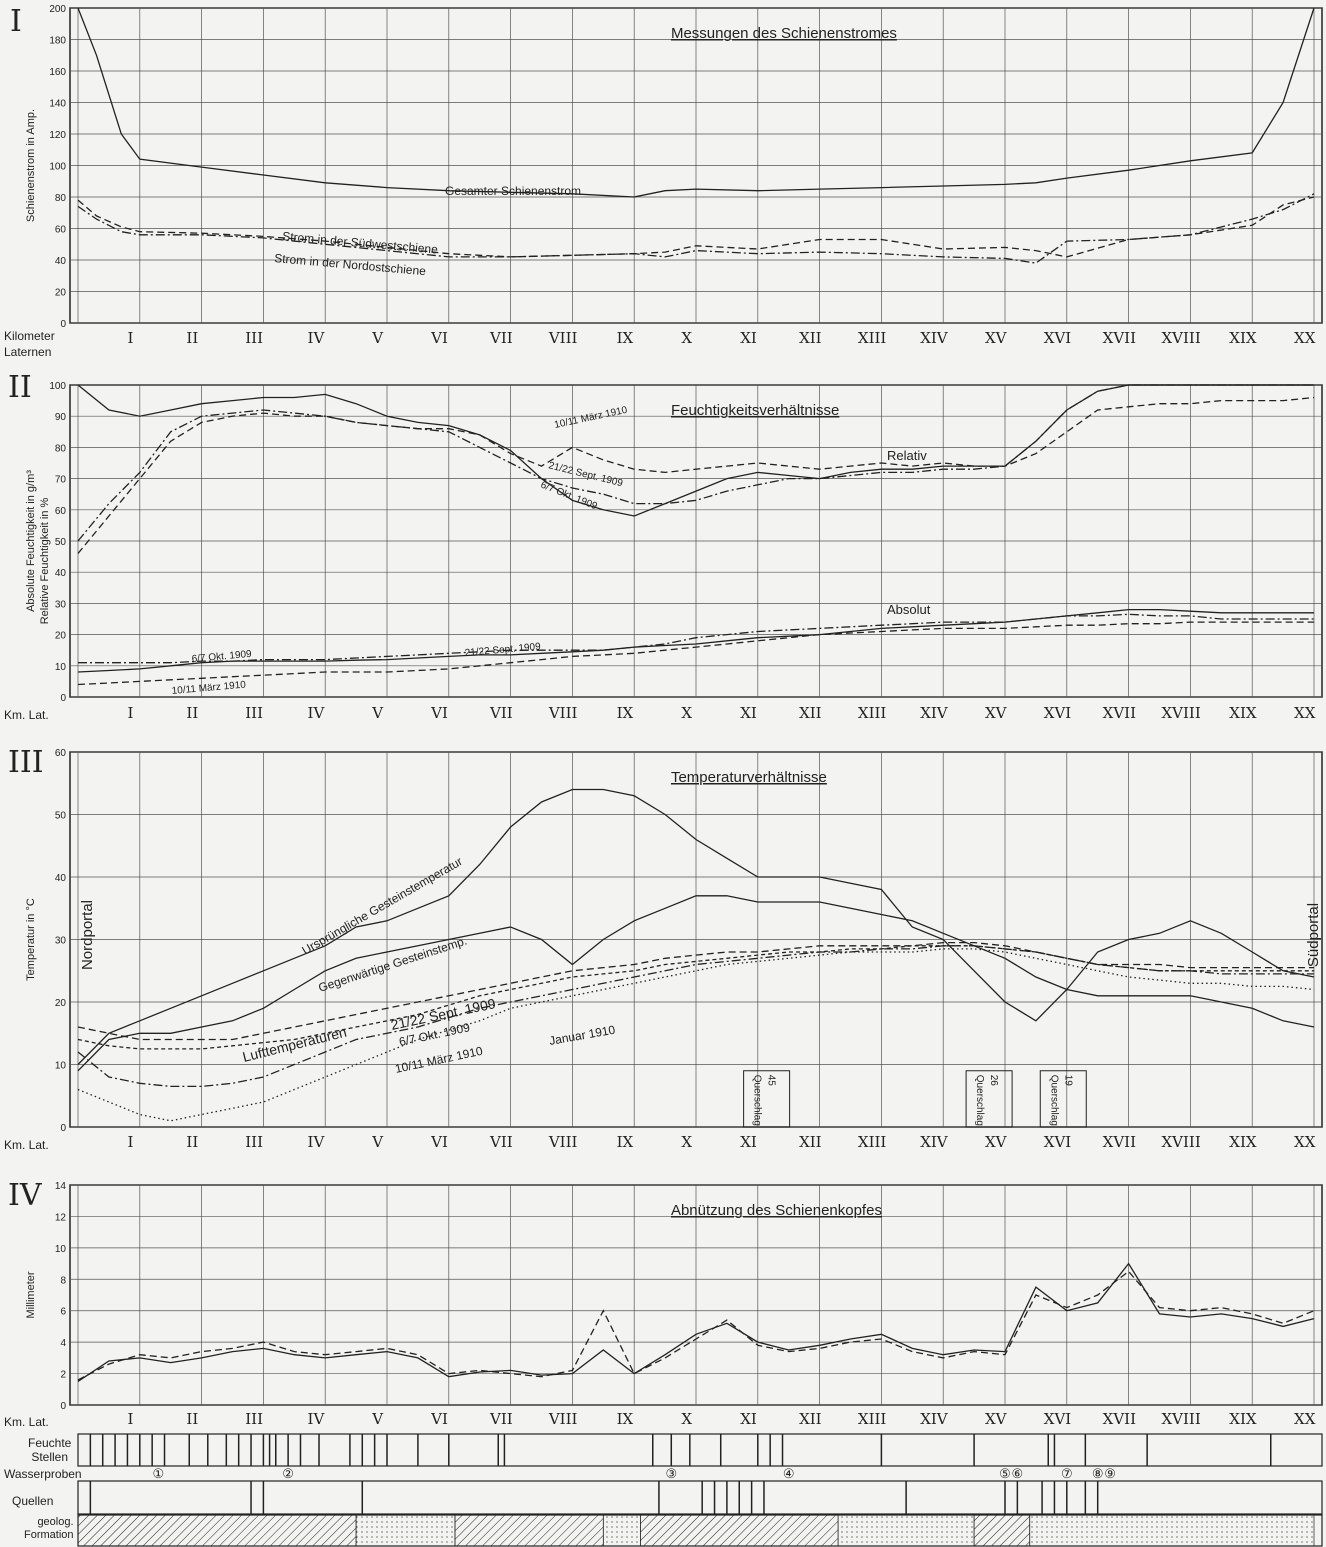 This screenshot has width=1326, height=1547. What do you see at coordinates (377, 713) in the screenshot?
I see `panel-2-xtick-label: V` at bounding box center [377, 713].